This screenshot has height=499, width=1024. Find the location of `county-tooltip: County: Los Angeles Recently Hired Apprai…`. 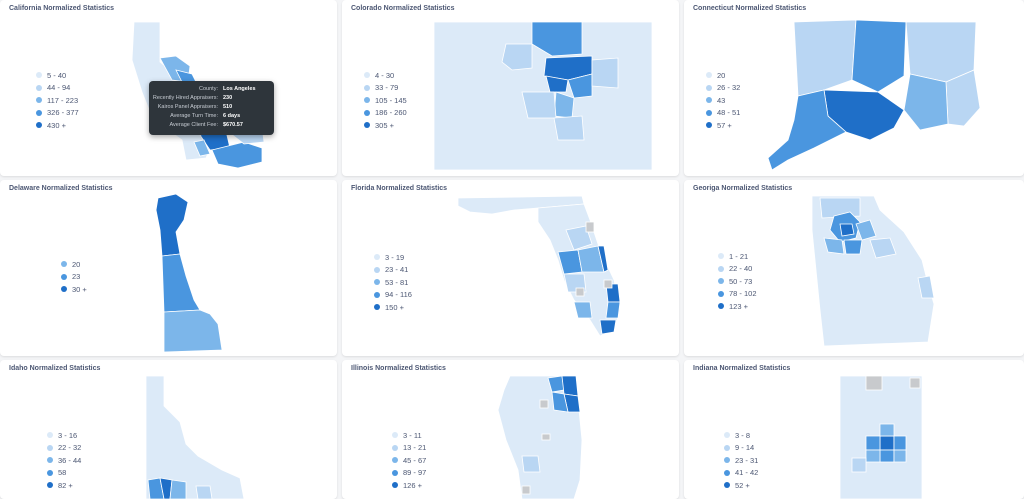

county-tooltip: County: Los Angeles Recently Hired Apprai… is located at coordinates (211, 108).